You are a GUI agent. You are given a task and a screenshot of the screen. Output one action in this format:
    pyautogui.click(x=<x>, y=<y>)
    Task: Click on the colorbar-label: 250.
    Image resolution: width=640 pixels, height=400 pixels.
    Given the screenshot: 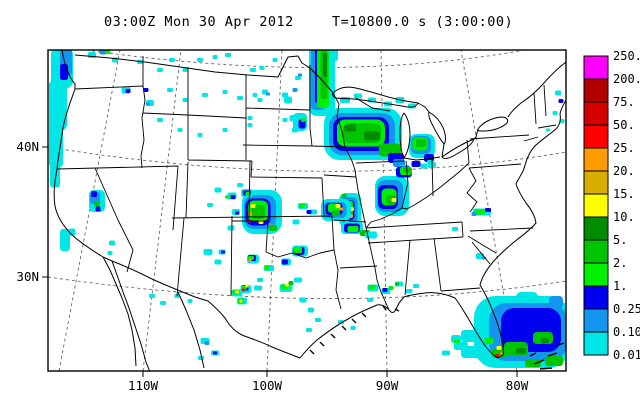 What is the action you would take?
    pyautogui.click(x=626, y=56)
    